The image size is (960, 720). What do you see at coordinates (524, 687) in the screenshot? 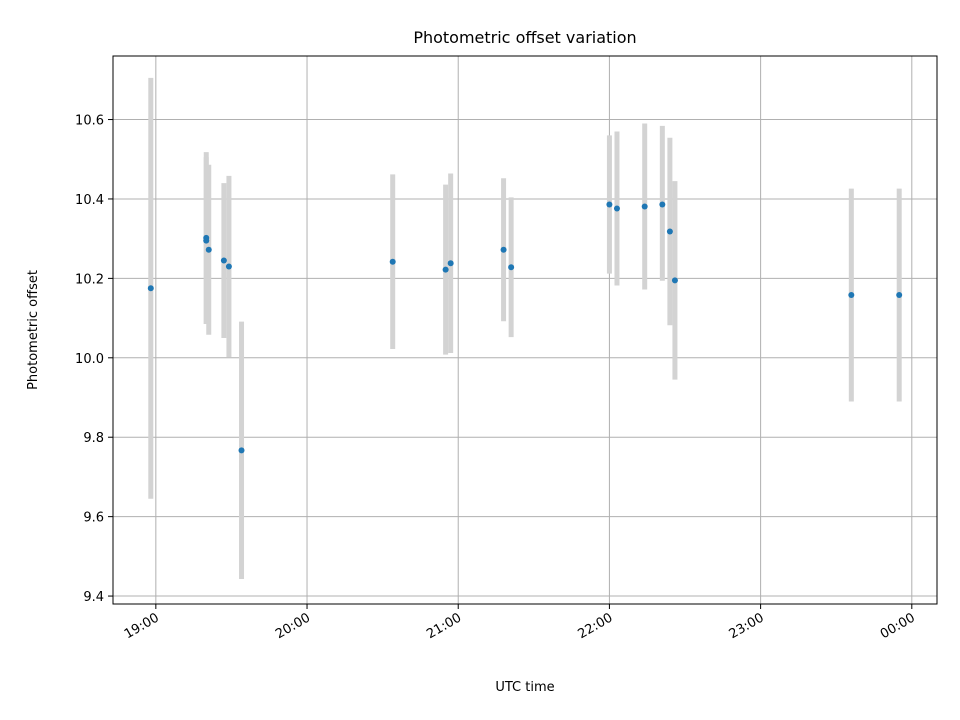
I see `x-axis-label: UTC time` at bounding box center [524, 687].